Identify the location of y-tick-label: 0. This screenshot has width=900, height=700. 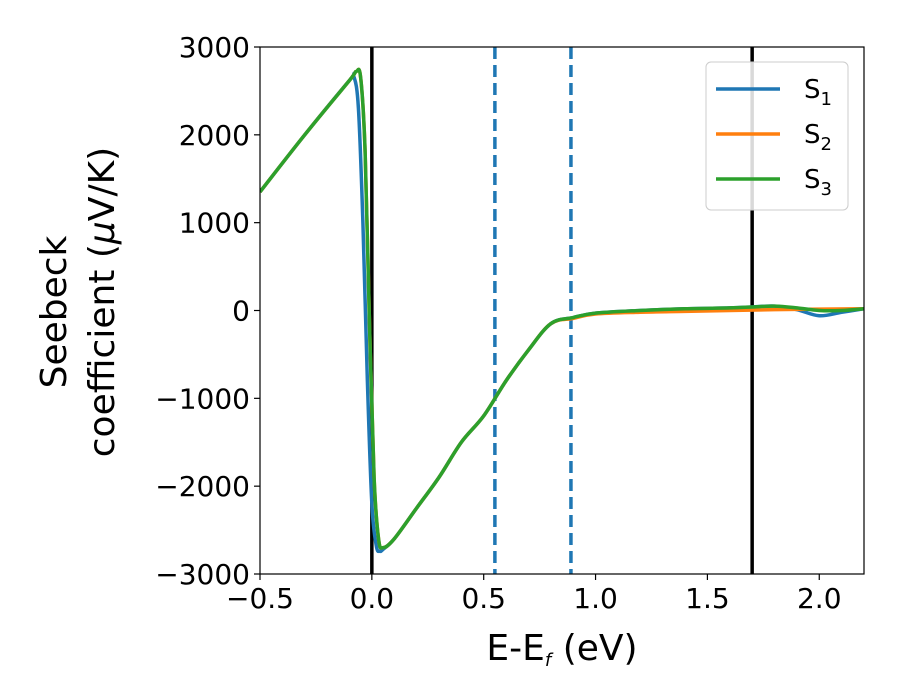
(241, 311).